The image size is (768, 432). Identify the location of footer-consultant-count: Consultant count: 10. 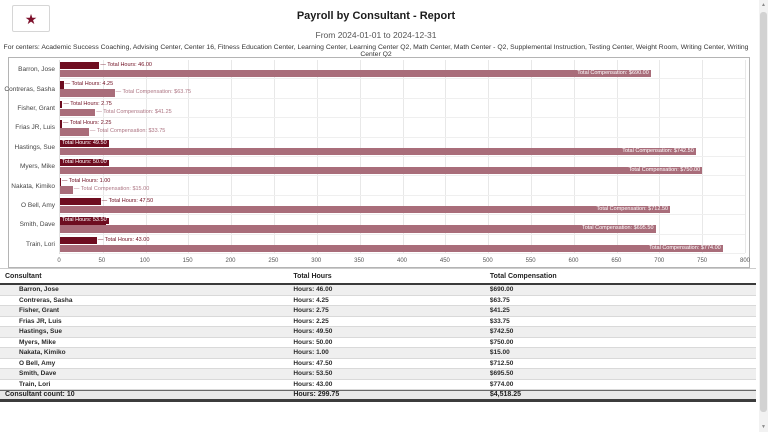
(40, 395).